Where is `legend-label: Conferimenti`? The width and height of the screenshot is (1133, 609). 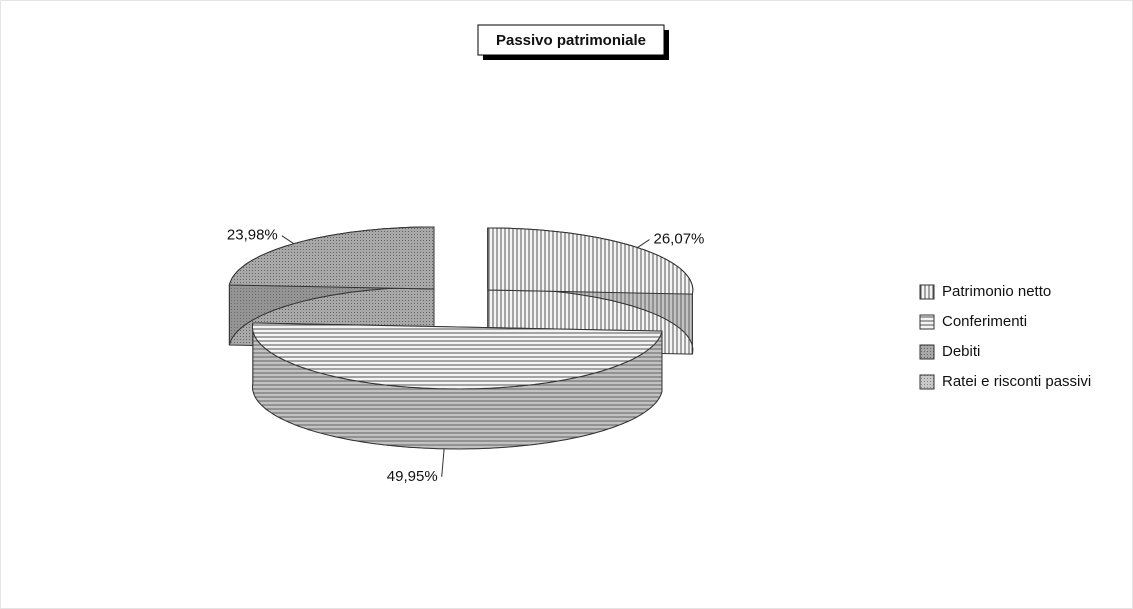
legend-label: Conferimenti is located at coordinates (984, 321).